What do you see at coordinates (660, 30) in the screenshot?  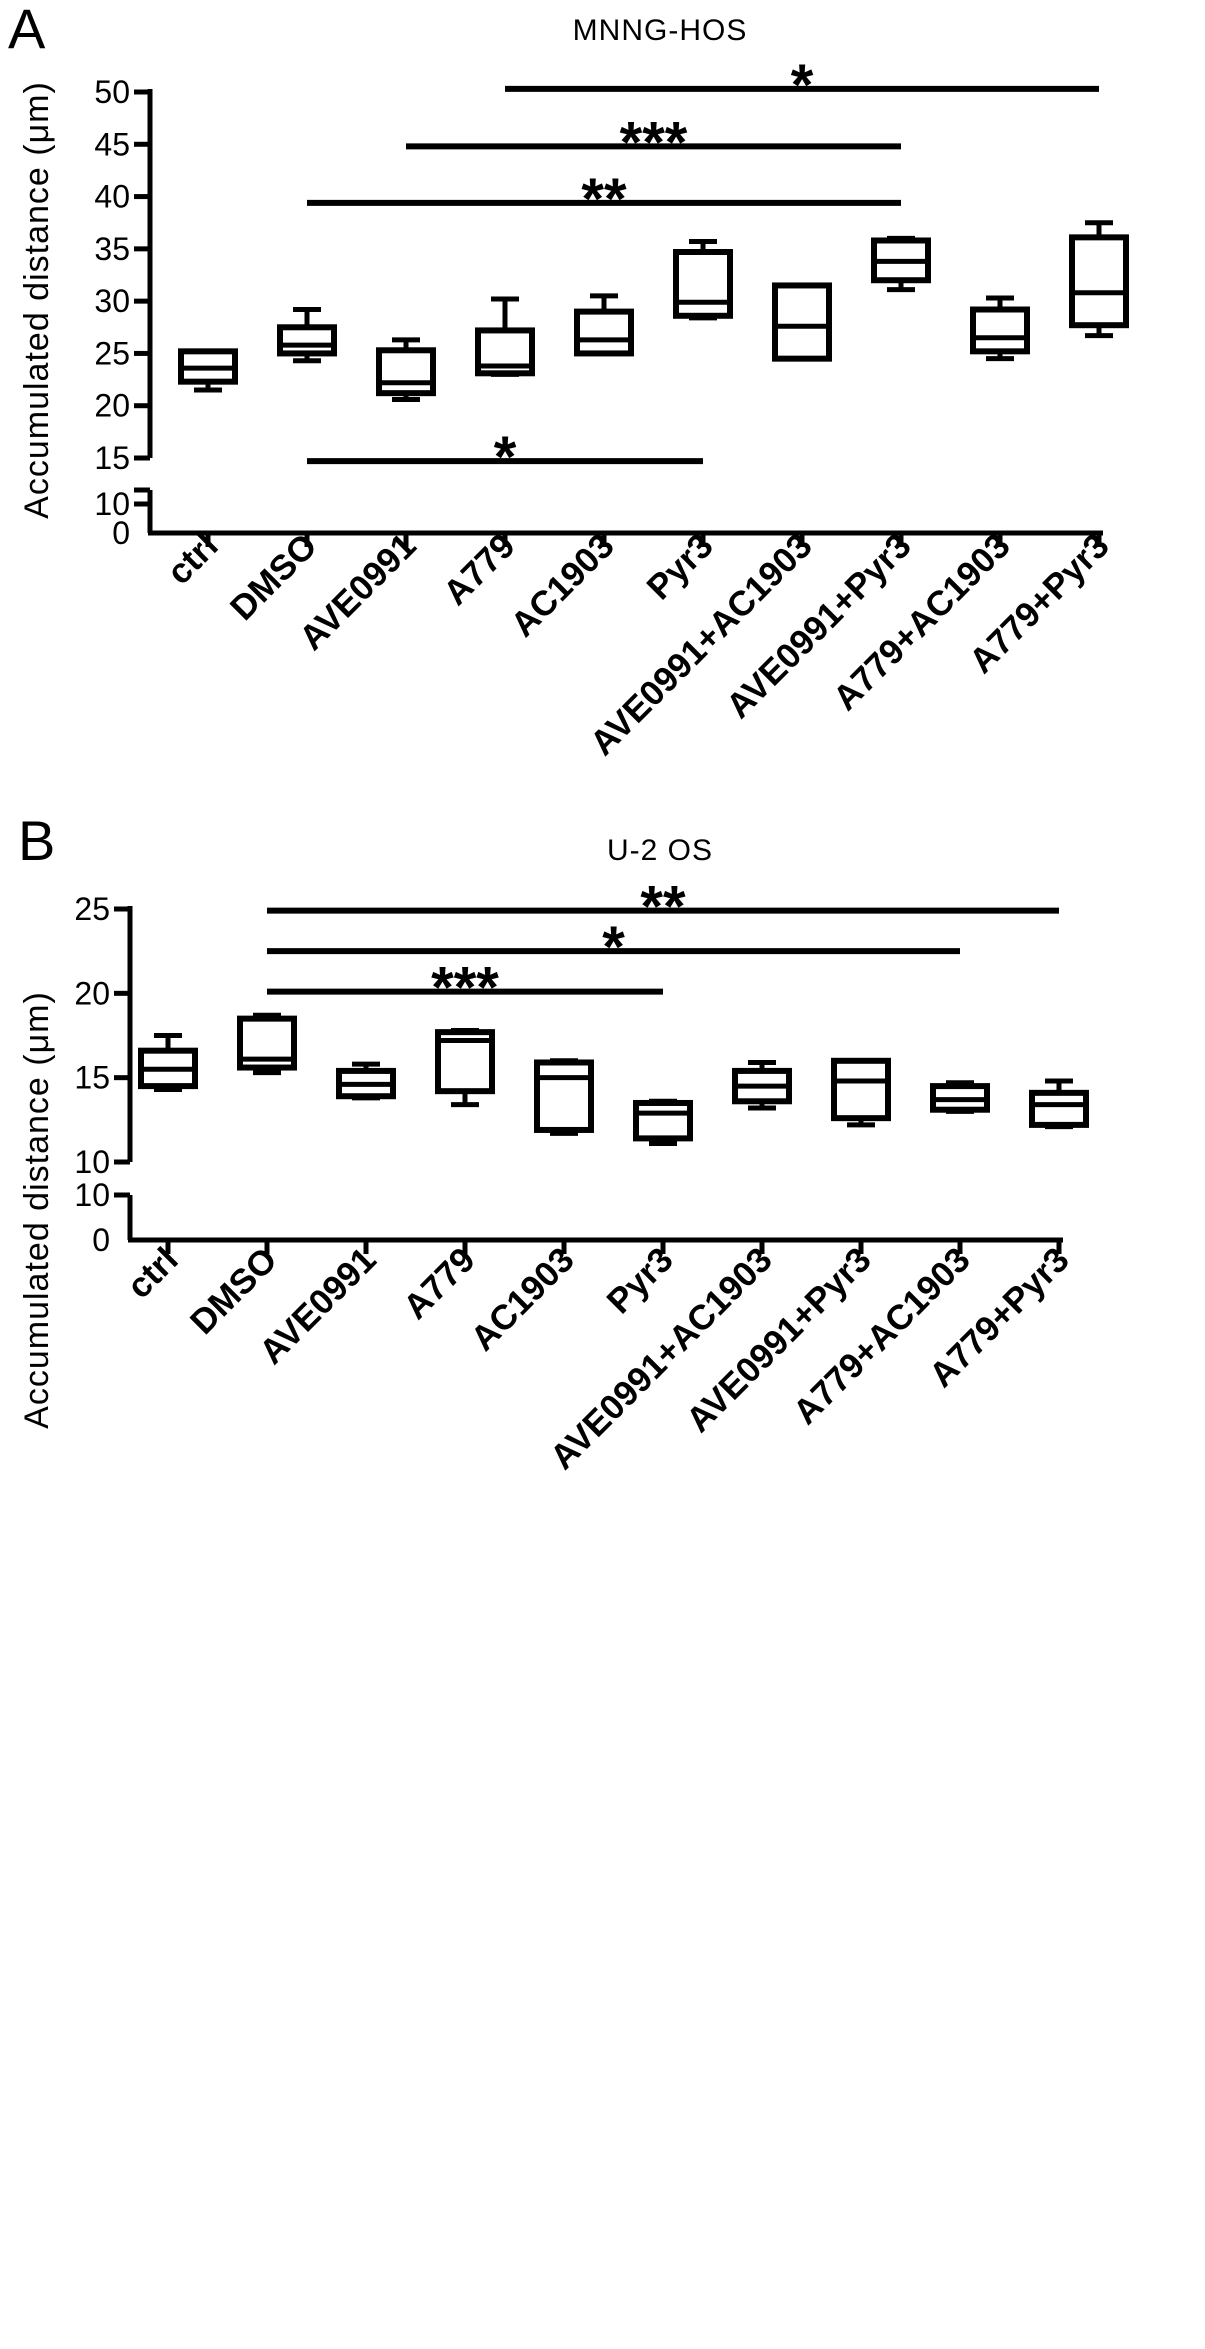 I see `chart-title: MNNG-HOS` at bounding box center [660, 30].